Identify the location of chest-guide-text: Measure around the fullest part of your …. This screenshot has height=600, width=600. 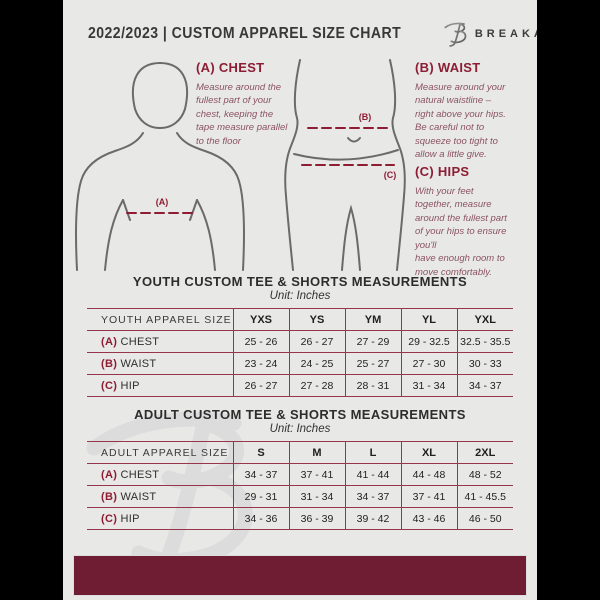
(242, 114).